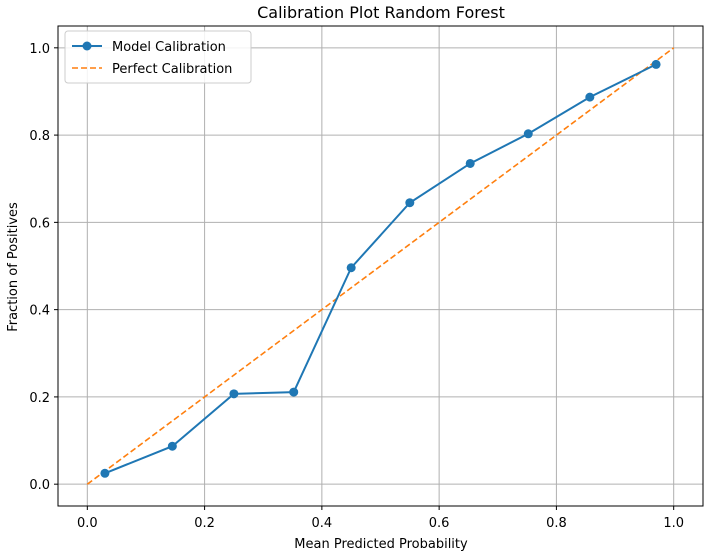 This screenshot has height=555, width=708. What do you see at coordinates (673, 523) in the screenshot?
I see `x-tick-label: 1.0` at bounding box center [673, 523].